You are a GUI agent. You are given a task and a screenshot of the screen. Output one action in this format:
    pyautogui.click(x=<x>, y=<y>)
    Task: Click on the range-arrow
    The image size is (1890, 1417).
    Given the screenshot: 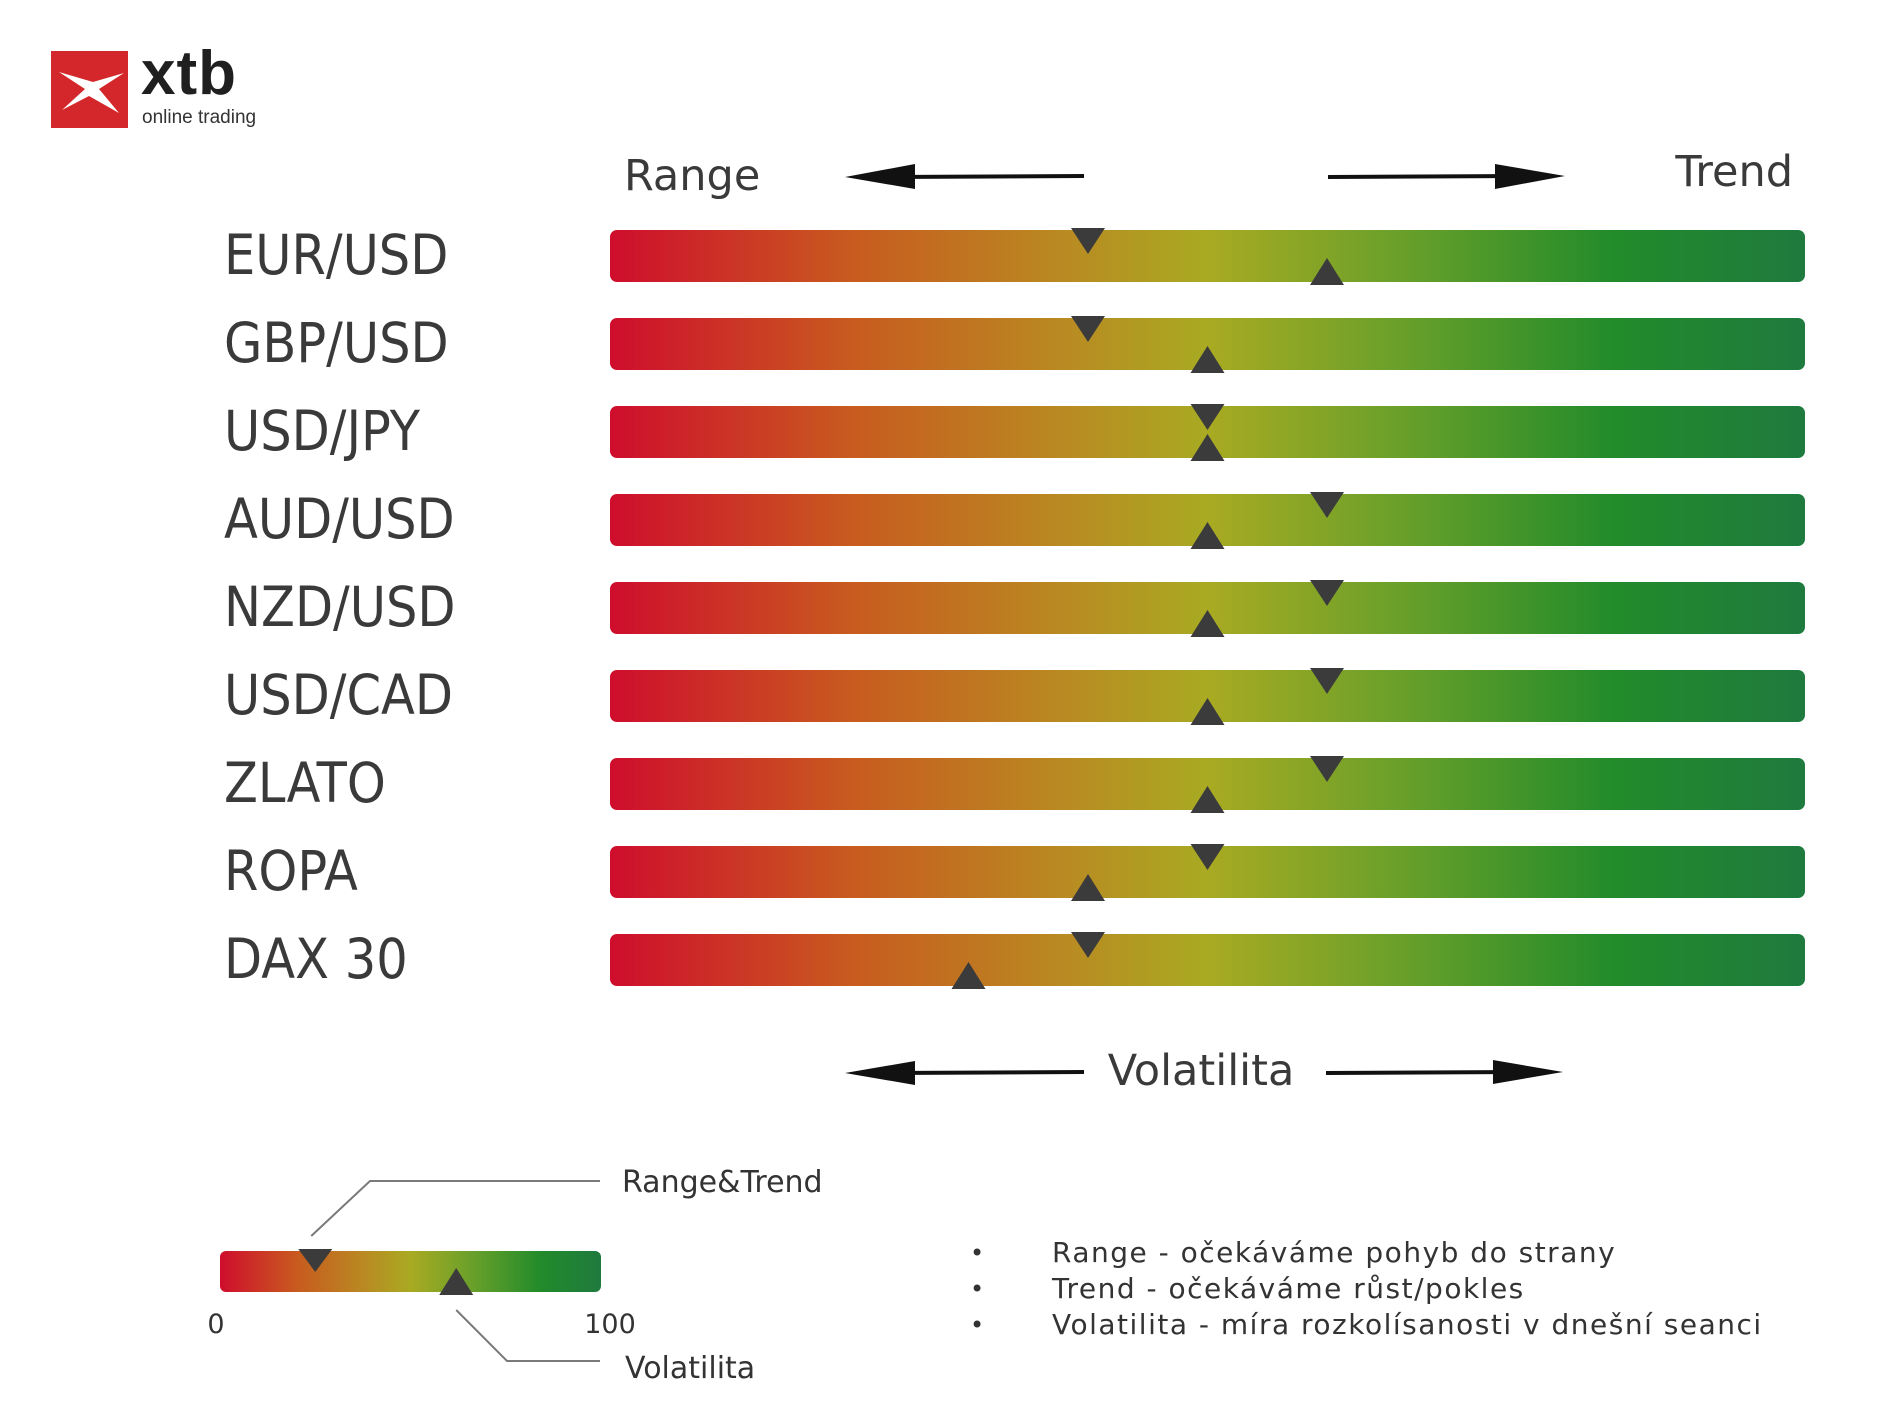 What is the action you would take?
    pyautogui.click(x=965, y=176)
    